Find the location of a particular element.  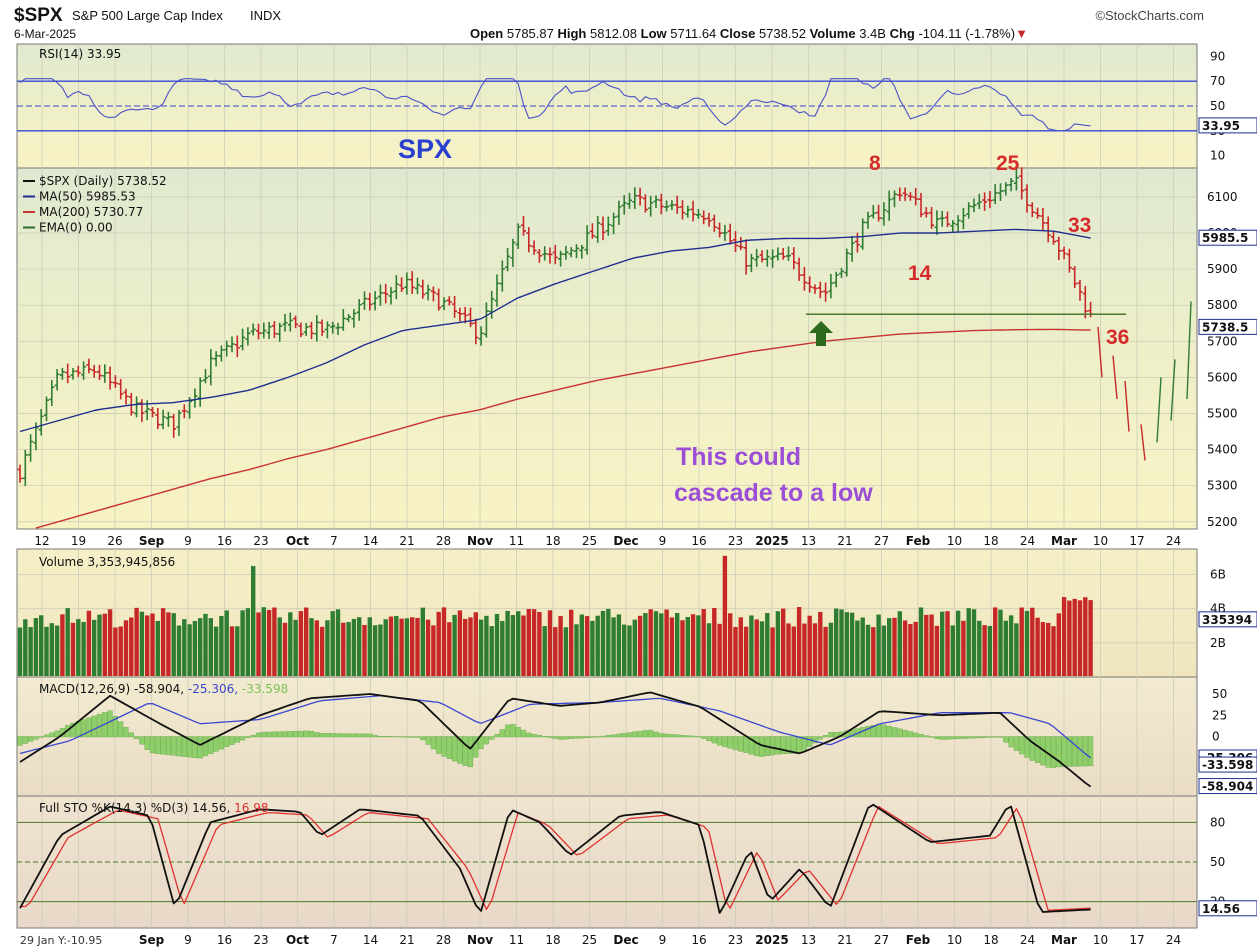

high-value: 5812.08 is located at coordinates (613, 33).